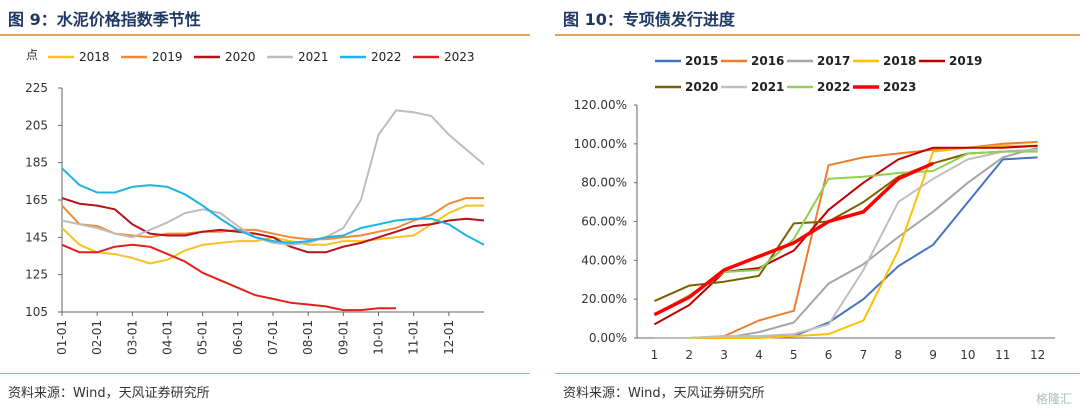 The width and height of the screenshot is (1080, 411). What do you see at coordinates (967, 355) in the screenshot?
I see `x-tick-label: 10` at bounding box center [967, 355].